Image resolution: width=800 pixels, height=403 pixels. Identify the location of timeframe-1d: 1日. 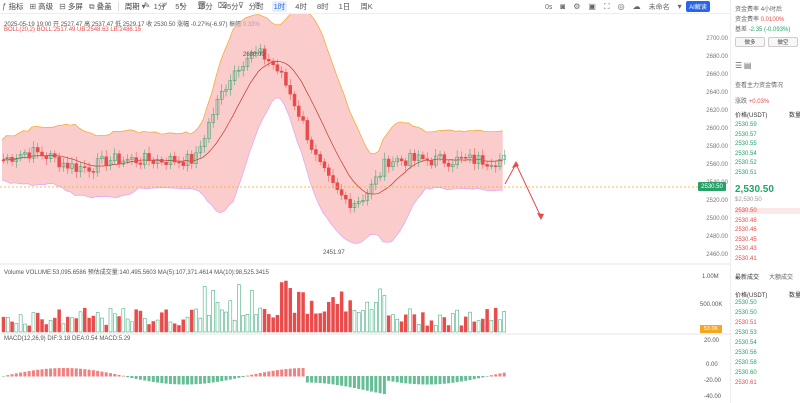
(344, 6).